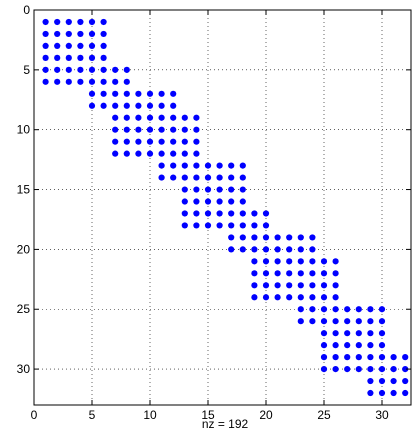 The image size is (414, 434). What do you see at coordinates (208, 415) in the screenshot?
I see `x-tick-label: 15` at bounding box center [208, 415].